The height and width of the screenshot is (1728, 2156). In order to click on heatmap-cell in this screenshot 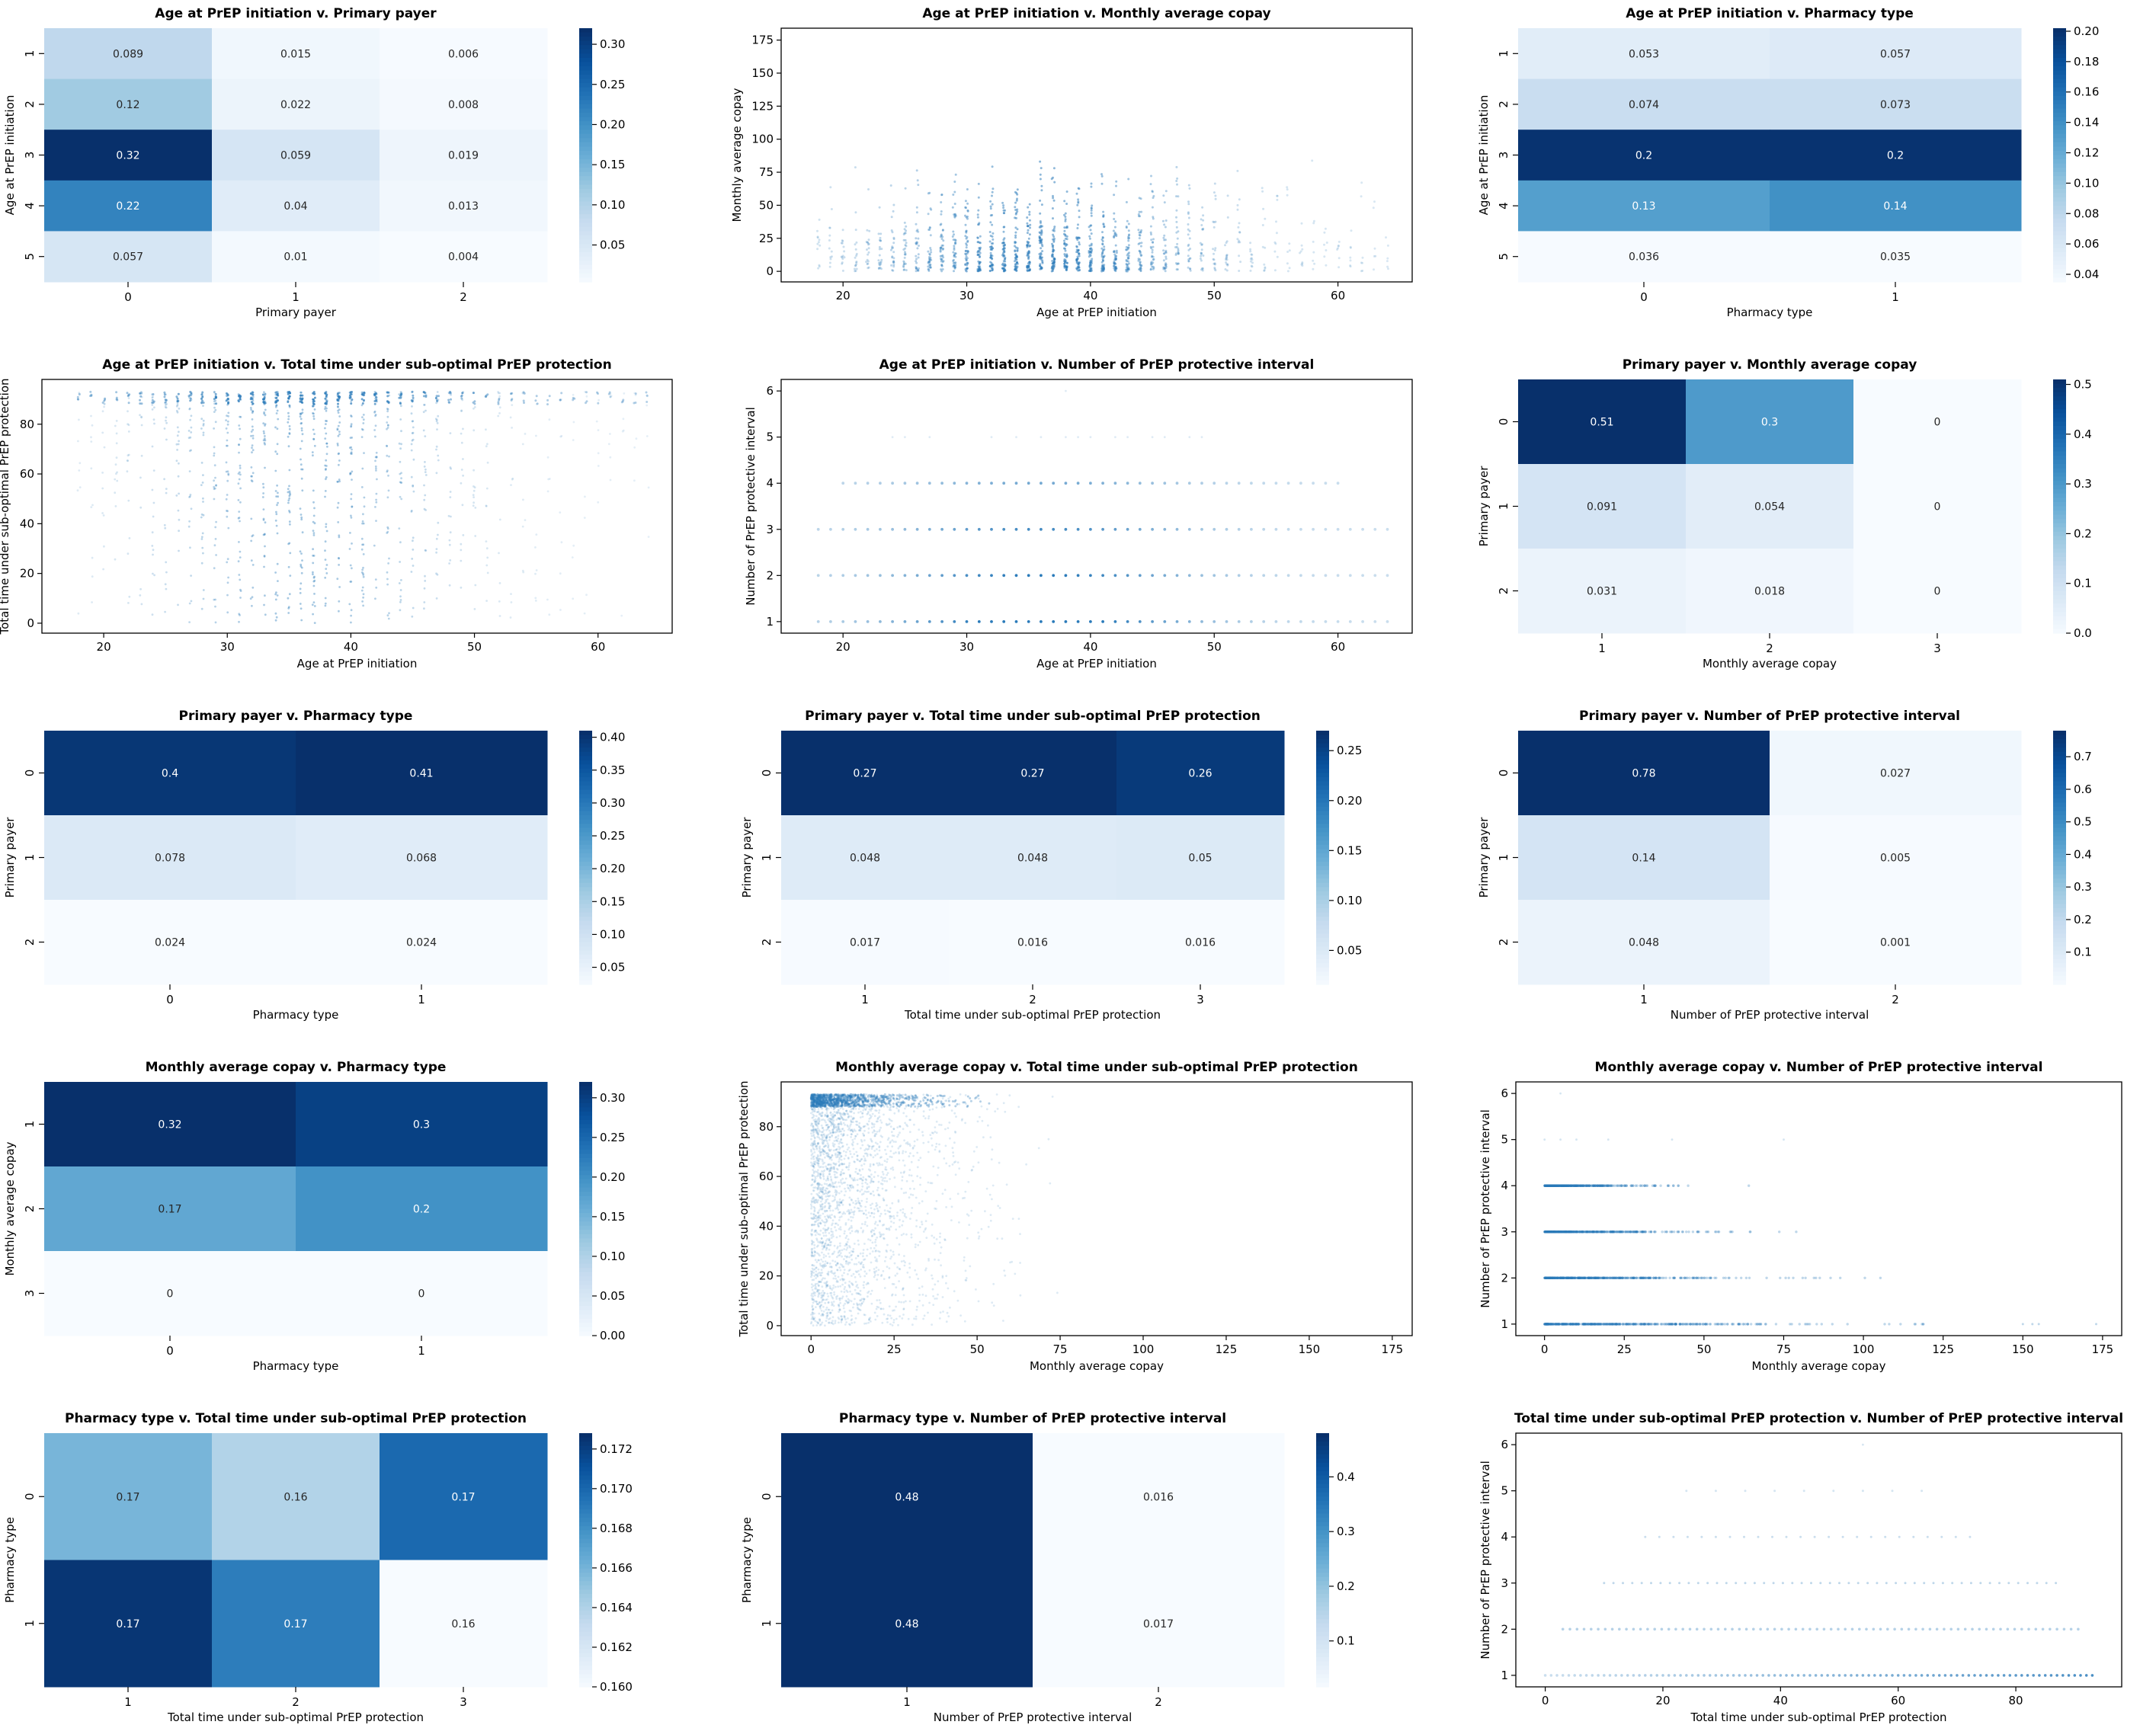, I will do `click(1644, 104)`.